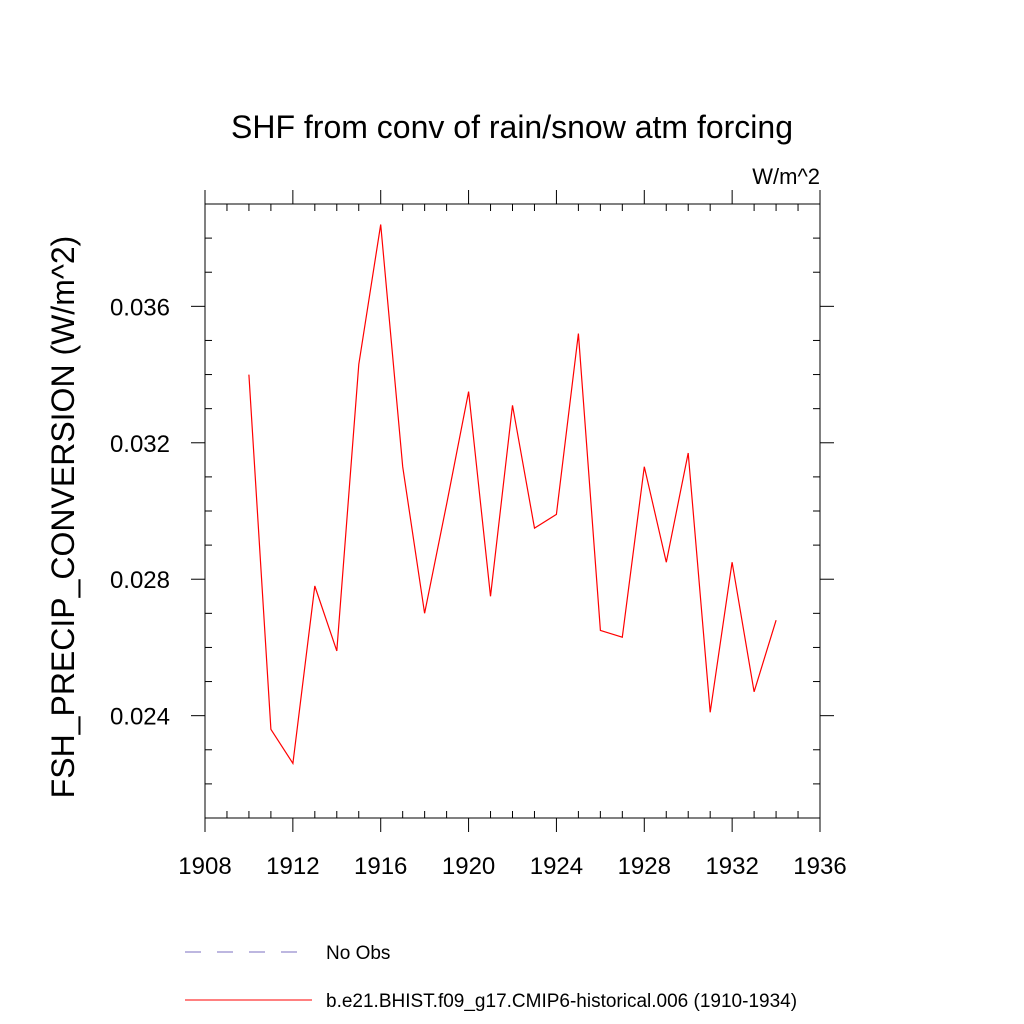 The height and width of the screenshot is (1024, 1024). What do you see at coordinates (380, 866) in the screenshot?
I see `x-tick-label: 1916` at bounding box center [380, 866].